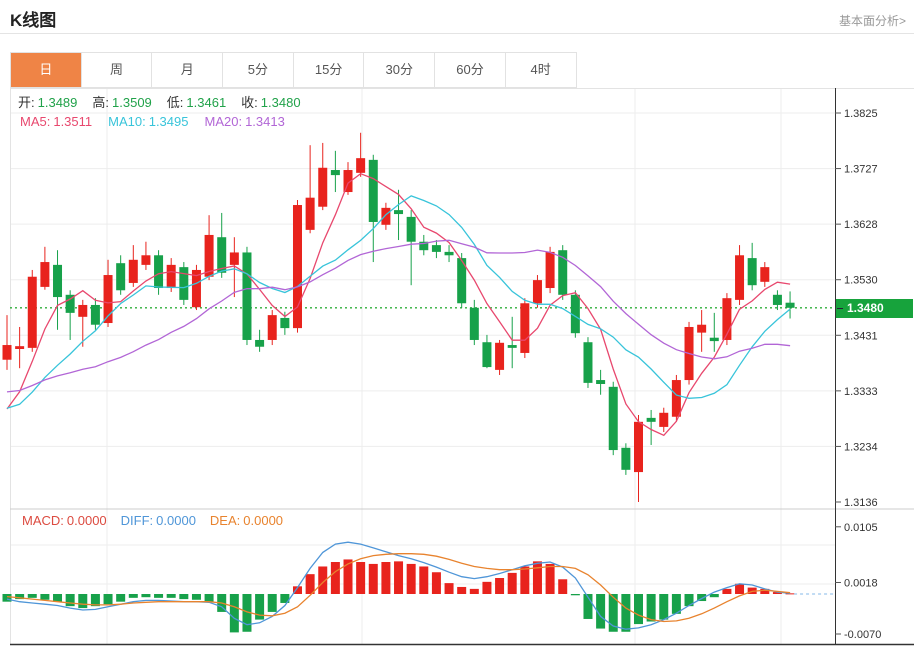 This screenshot has width=914, height=647. I want to click on price-tick-label: 1.3431, so click(861, 336).